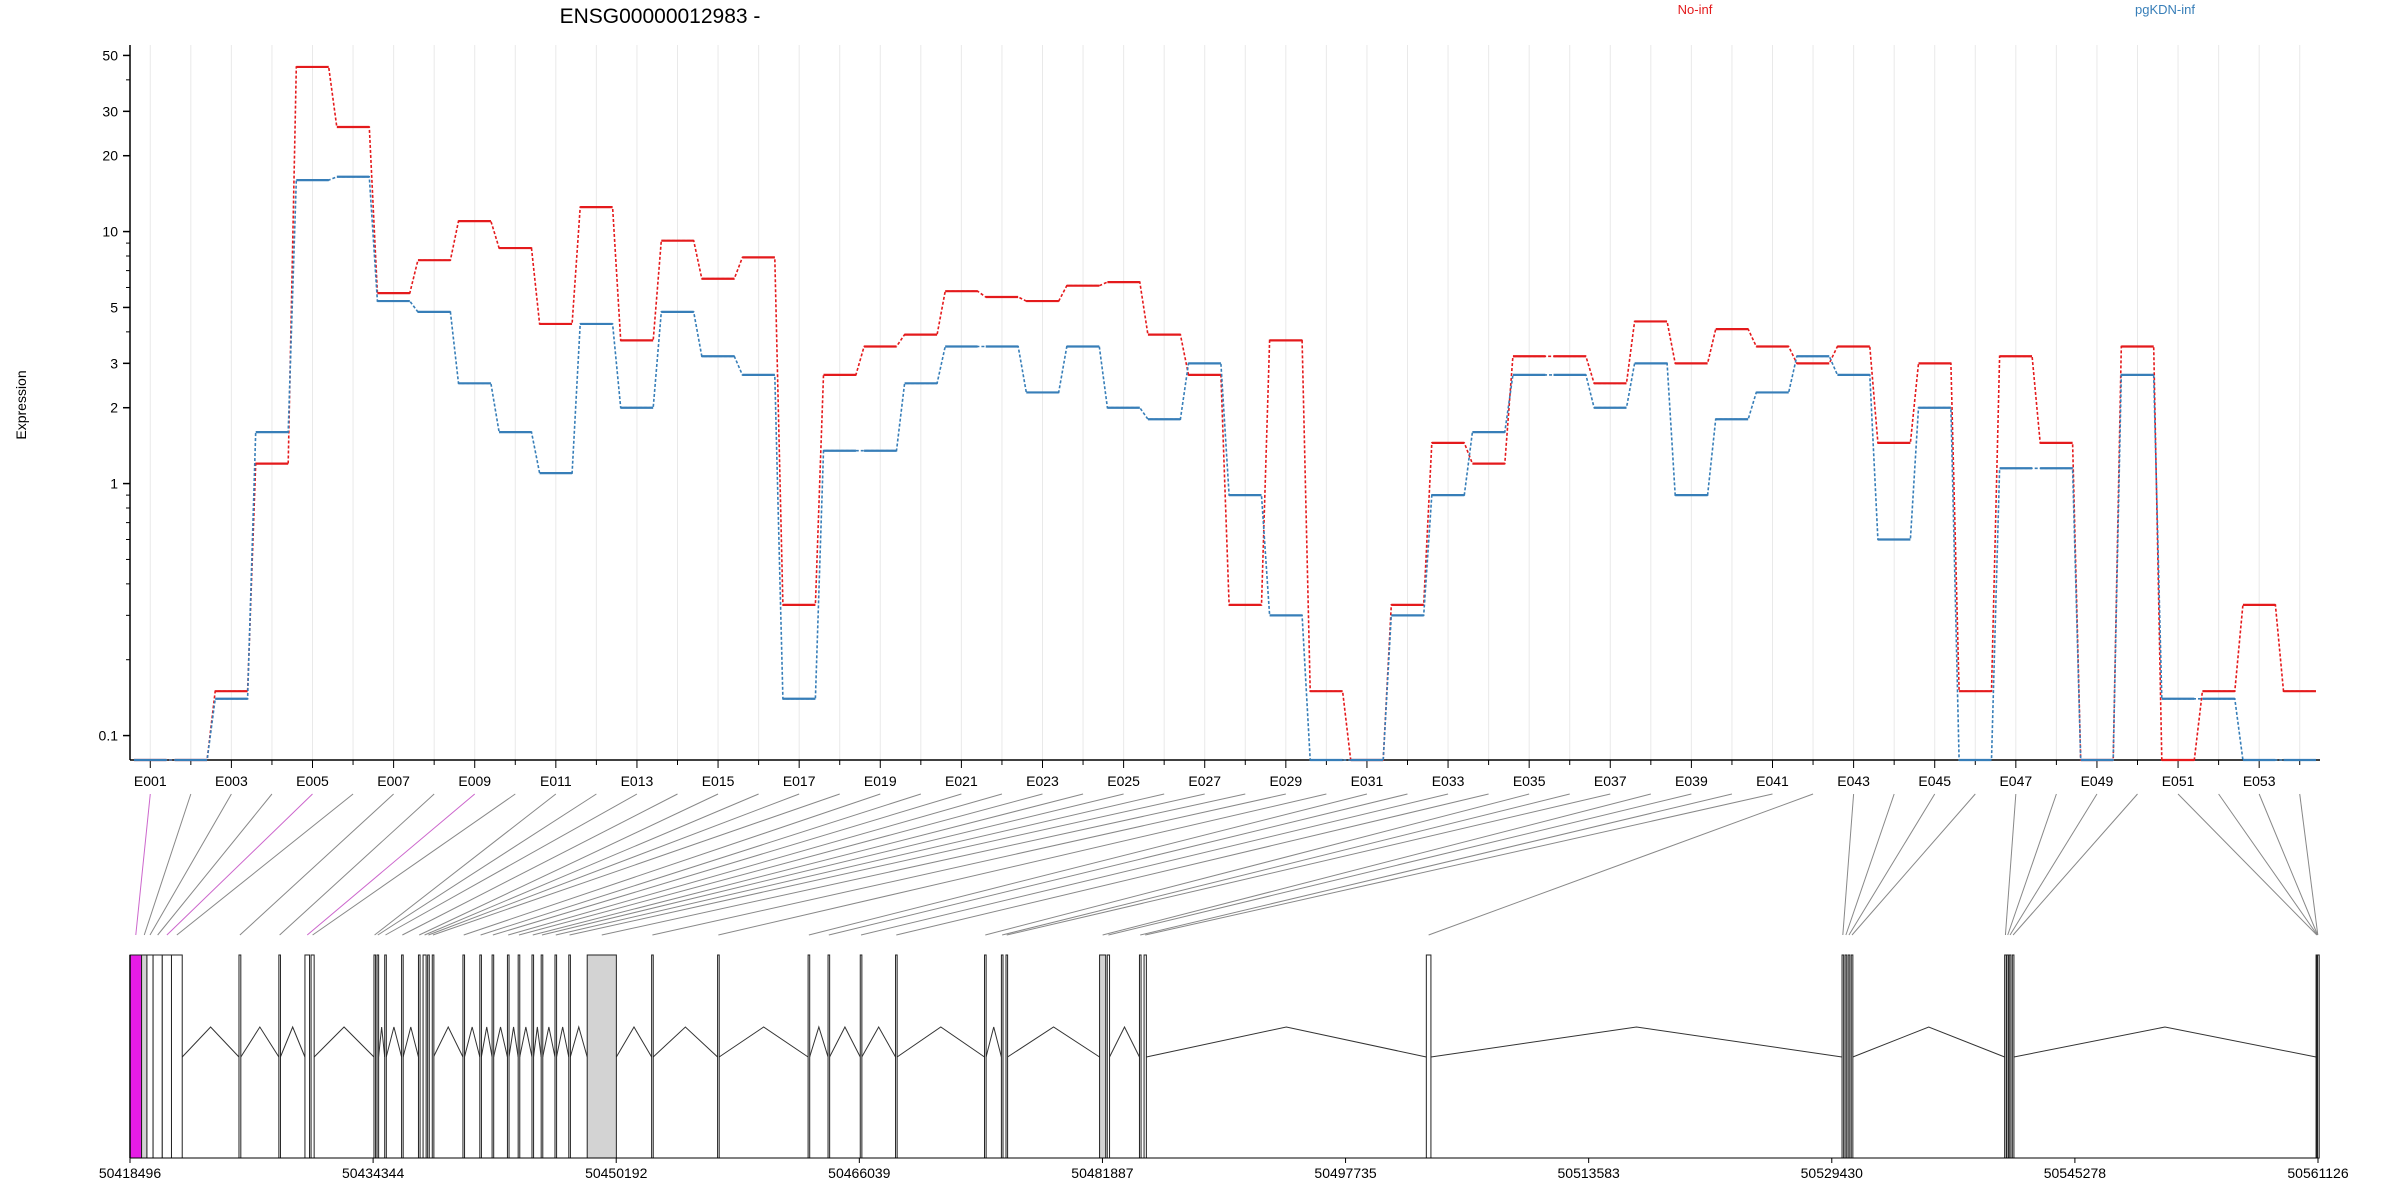  I want to click on connector-E020, so click(700, 864).